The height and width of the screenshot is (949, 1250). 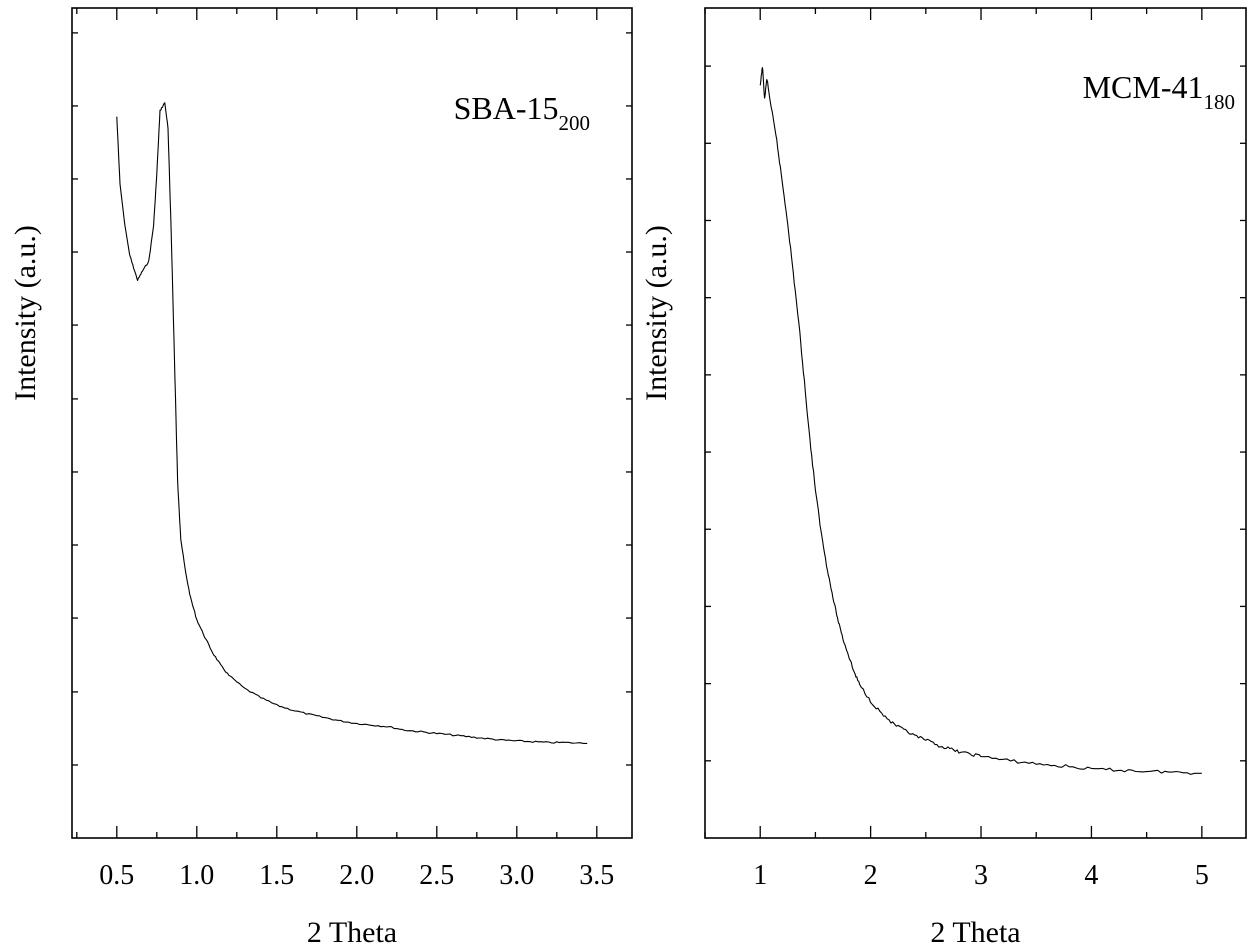 What do you see at coordinates (196, 875) in the screenshot?
I see `x-tick-label: 1.0` at bounding box center [196, 875].